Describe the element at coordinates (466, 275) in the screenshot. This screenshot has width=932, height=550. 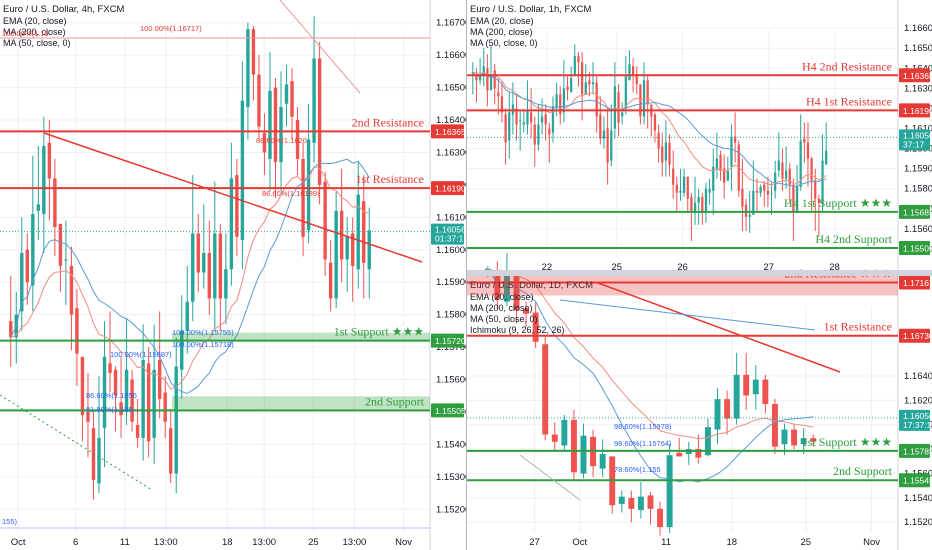
I see `vertical-divider` at that location.